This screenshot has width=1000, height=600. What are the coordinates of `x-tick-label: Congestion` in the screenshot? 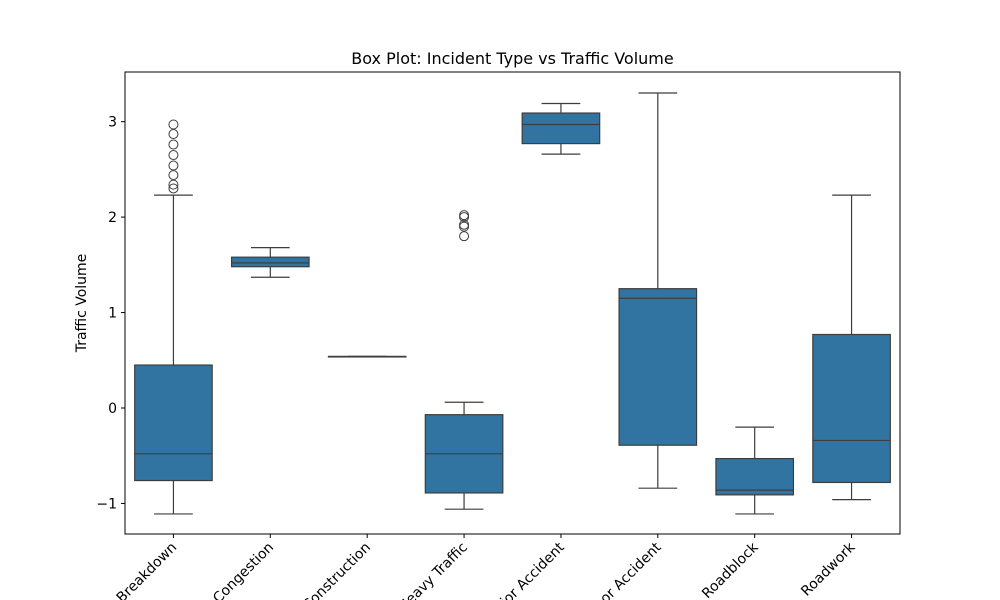 It's located at (243, 570).